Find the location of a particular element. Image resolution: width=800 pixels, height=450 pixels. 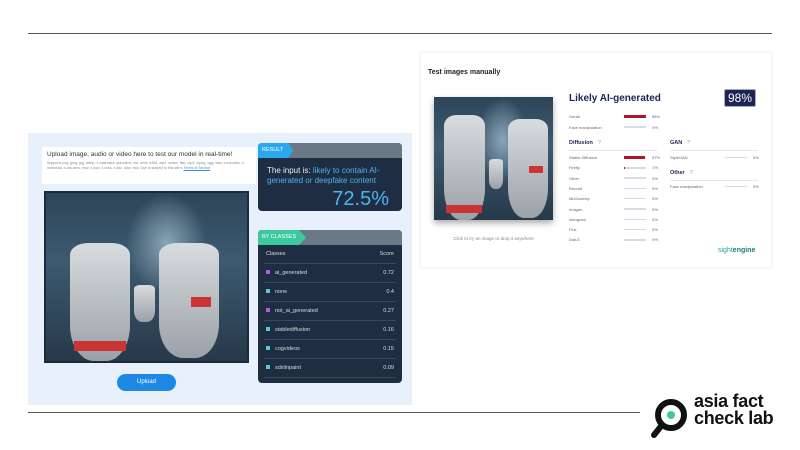

sightengine-logo: sightengine is located at coordinates (737, 250).